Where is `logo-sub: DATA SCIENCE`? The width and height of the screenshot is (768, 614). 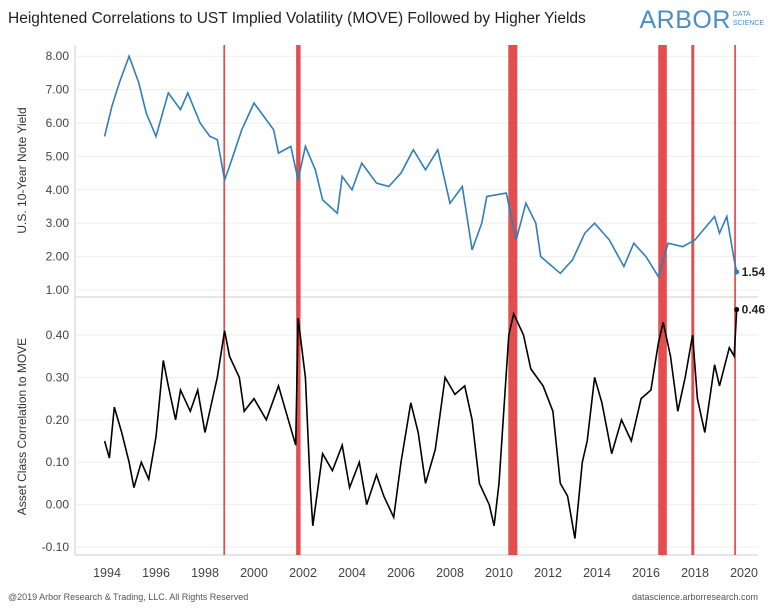 logo-sub: DATA SCIENCE is located at coordinates (748, 19).